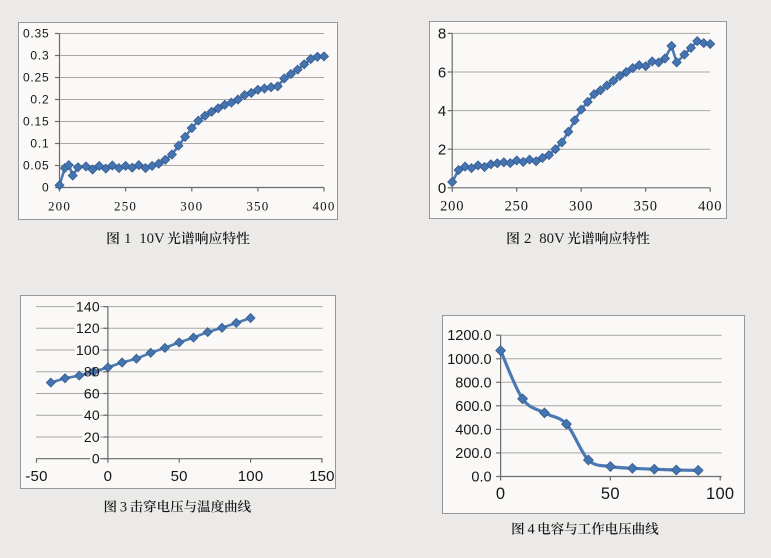  What do you see at coordinates (36, 476) in the screenshot?
I see `svg-text: -50` at bounding box center [36, 476].